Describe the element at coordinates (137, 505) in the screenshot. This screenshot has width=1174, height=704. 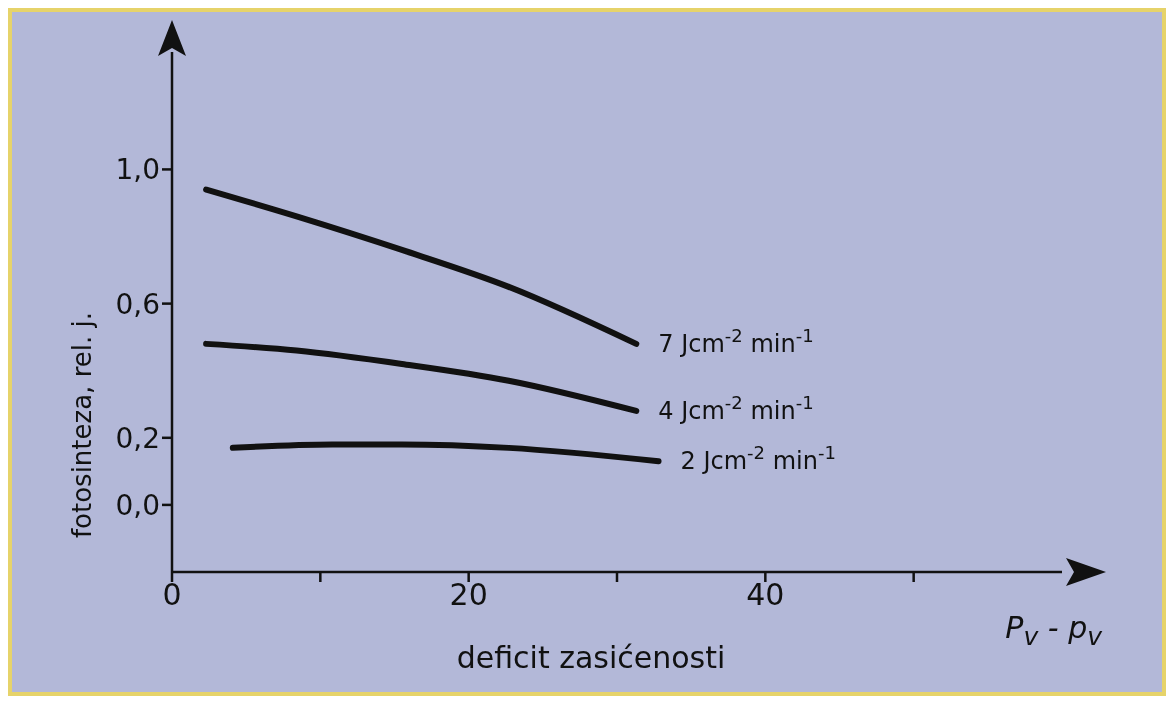
I see `y-tick-label: 0,0` at that location.